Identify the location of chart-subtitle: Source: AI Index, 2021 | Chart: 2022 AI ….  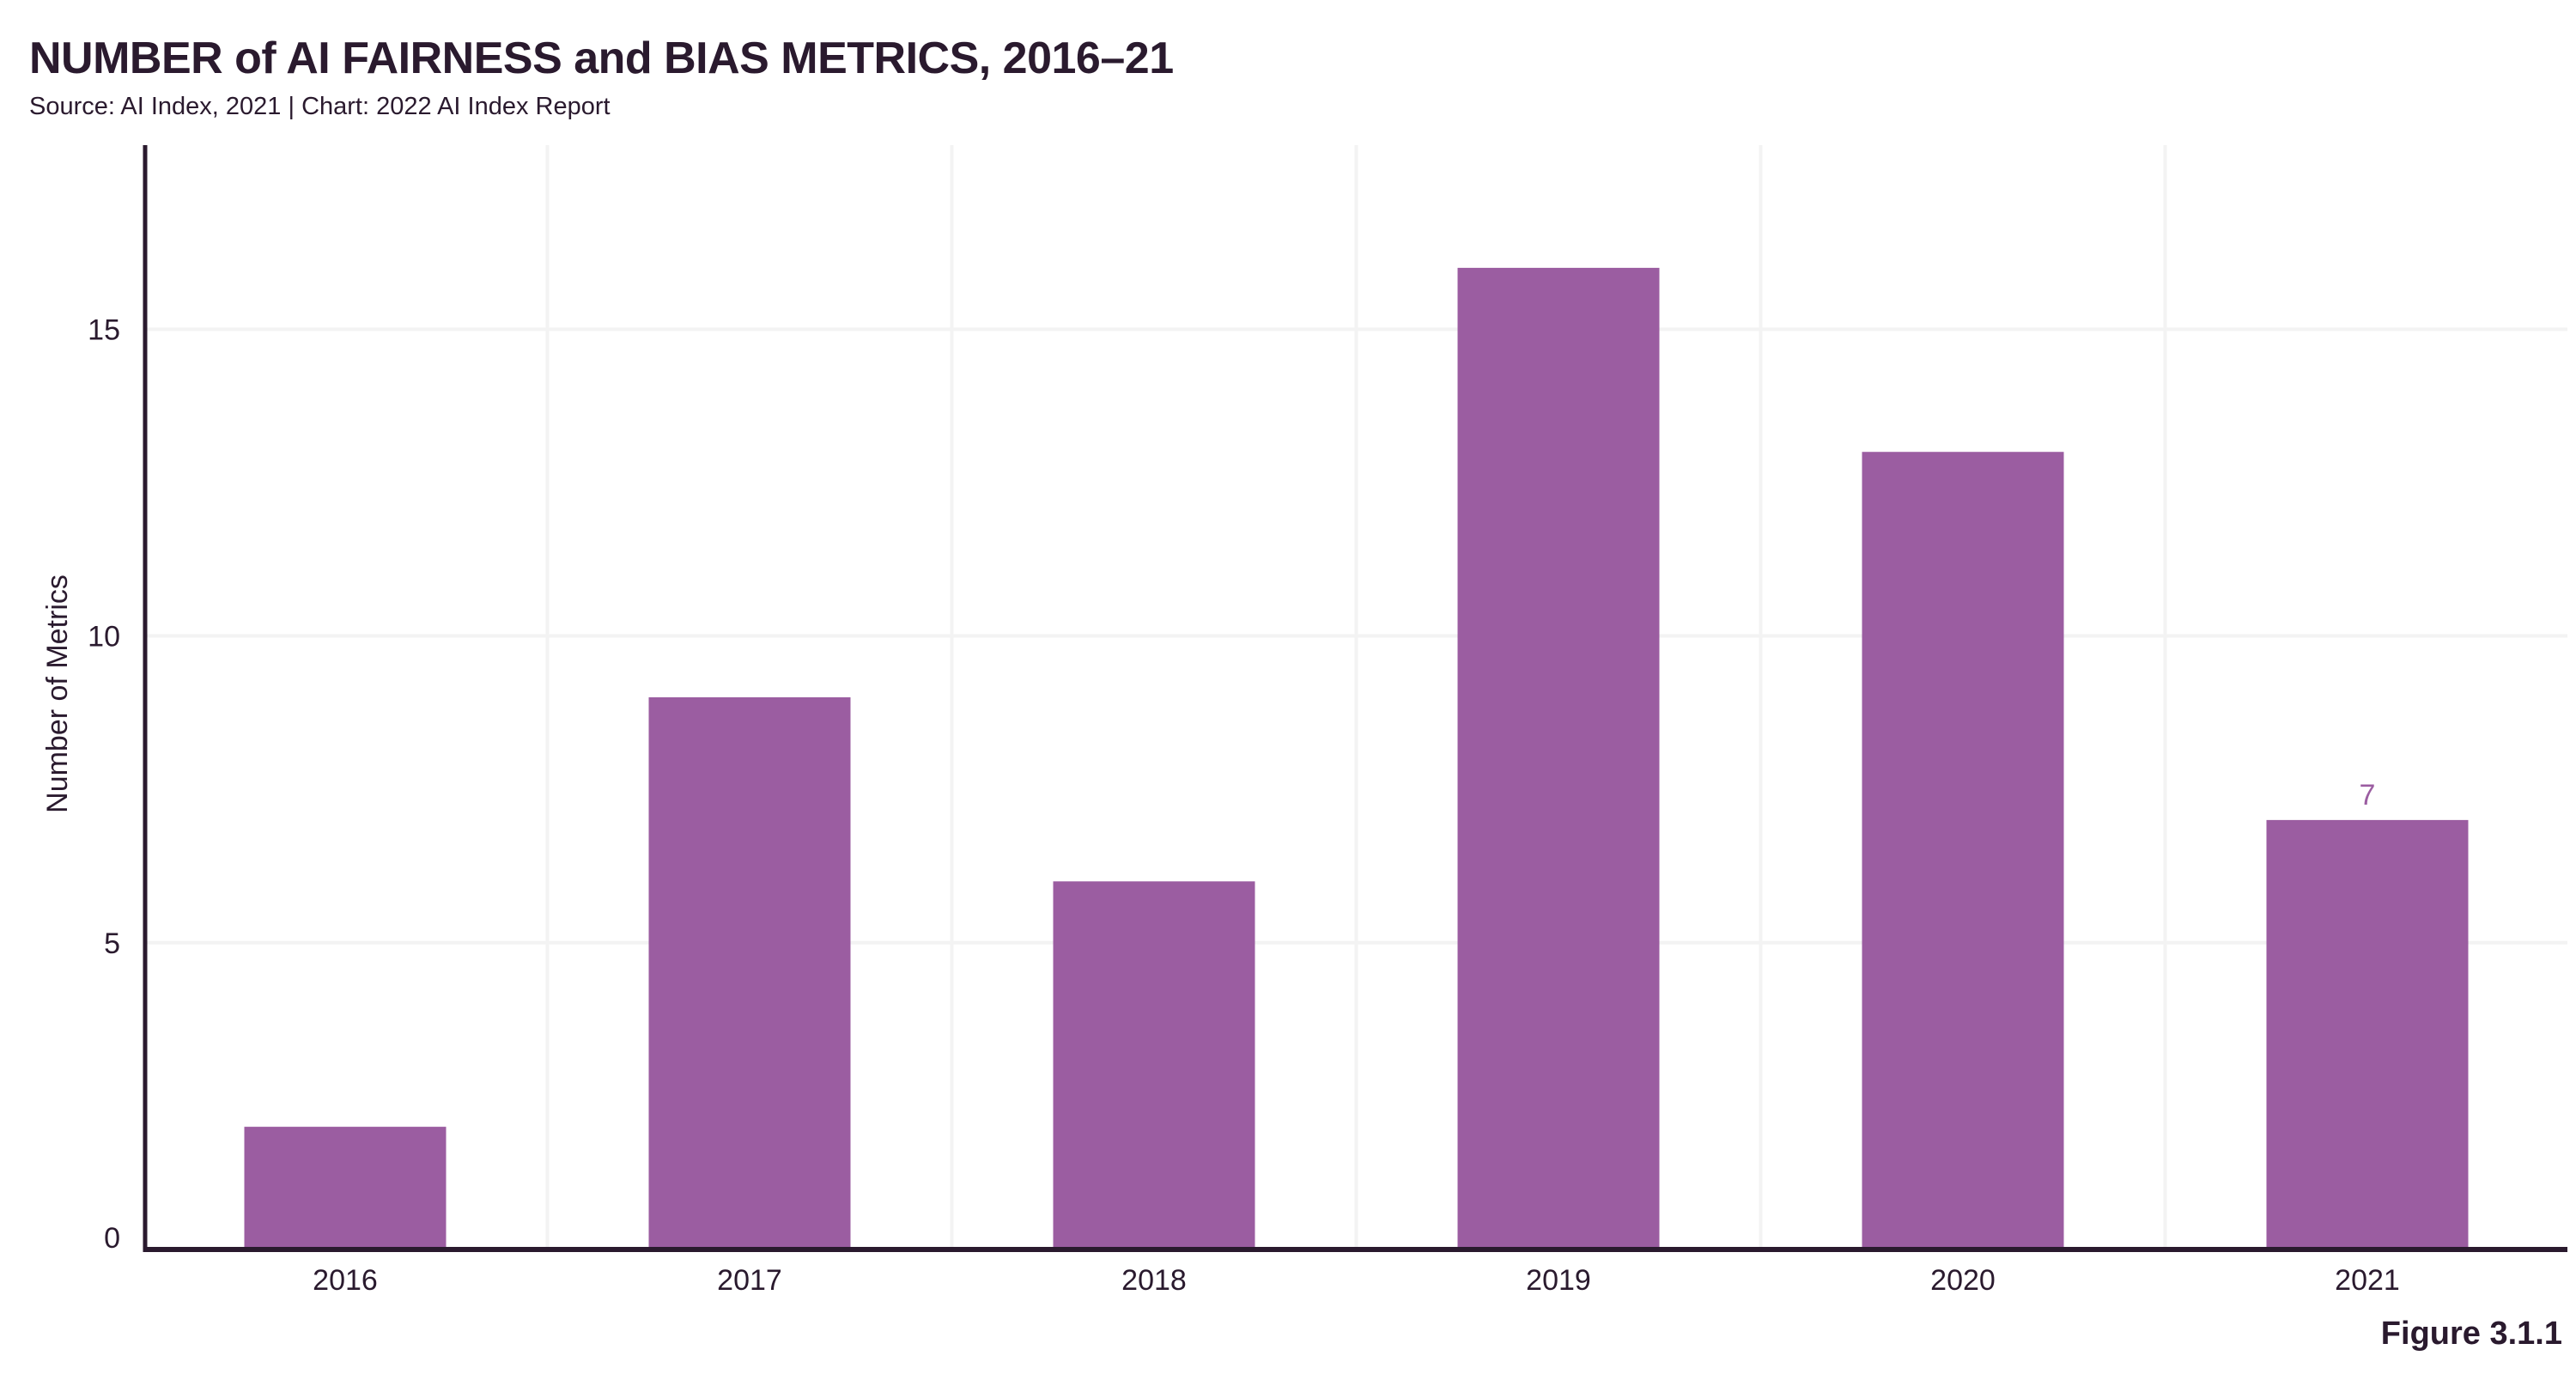
(320, 106).